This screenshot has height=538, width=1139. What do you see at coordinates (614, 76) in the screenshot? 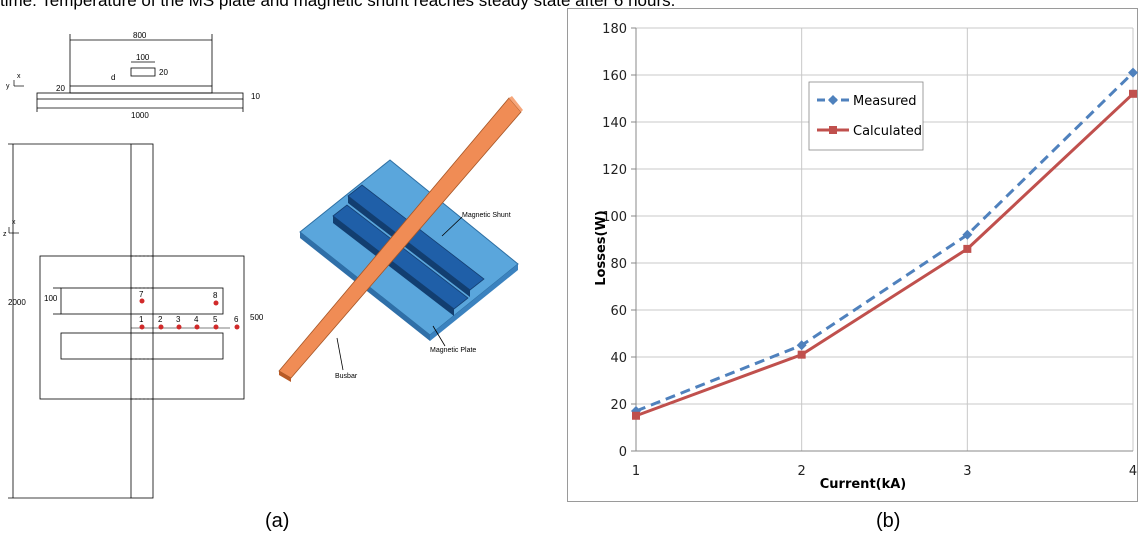
I see `y-tick-label: 160` at bounding box center [614, 76].